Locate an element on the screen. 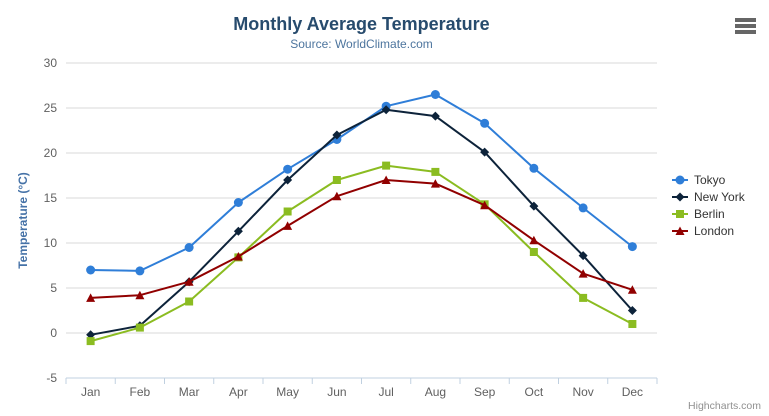  legend-item-london: London is located at coordinates (708, 230).